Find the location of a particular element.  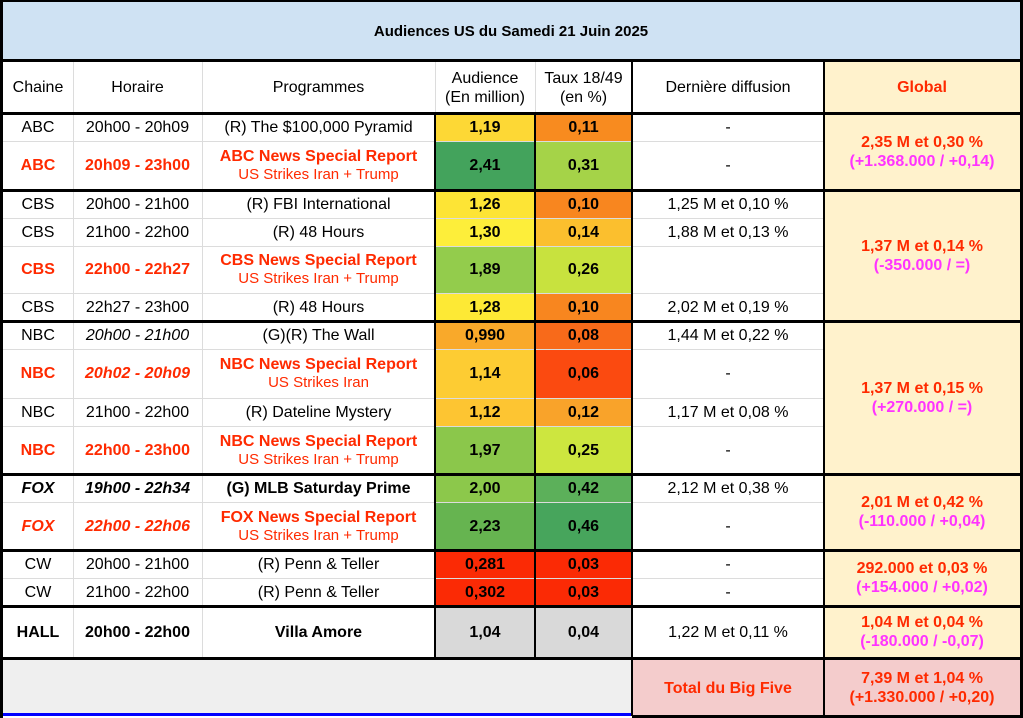

footer-empty is located at coordinates (317, 686).